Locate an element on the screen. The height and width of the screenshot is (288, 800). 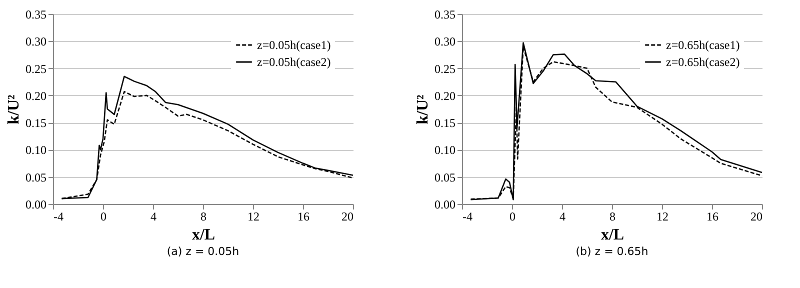
legend-label: z=0.05h(case1) is located at coordinates (294, 45).